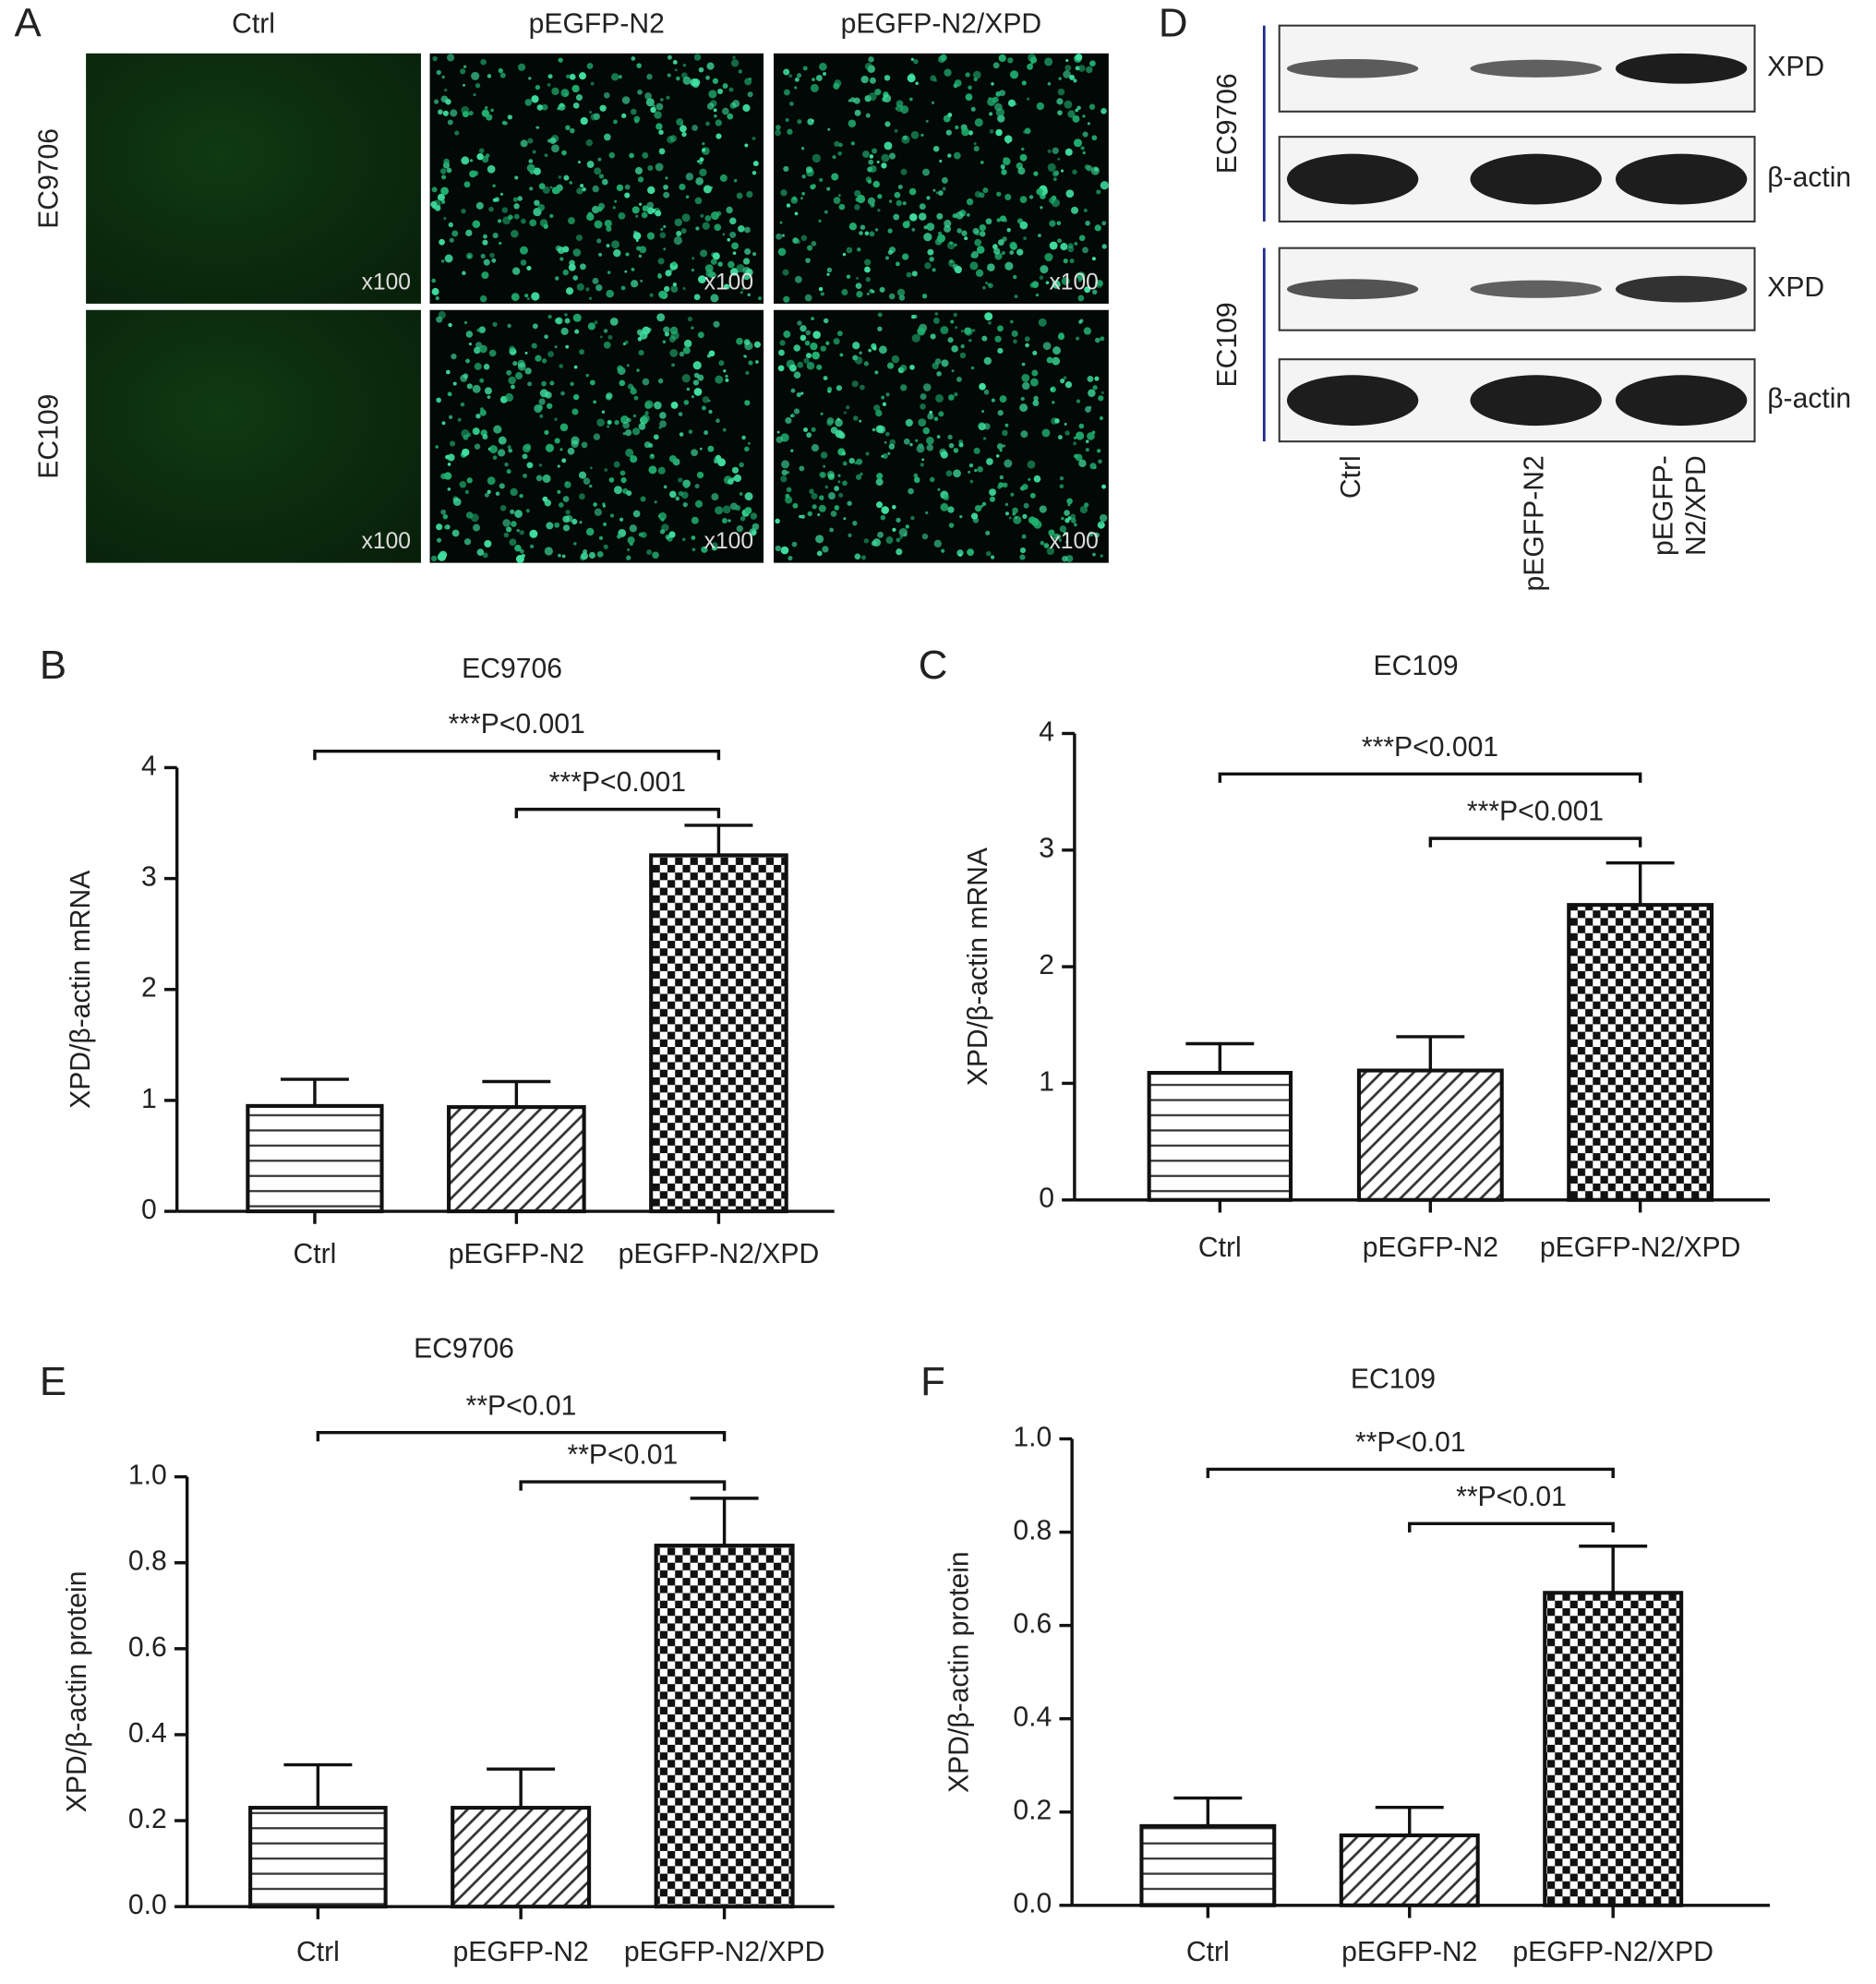 The width and height of the screenshot is (1876, 1984). Describe the element at coordinates (1393, 1380) in the screenshot. I see `chart-title: EC109` at that location.